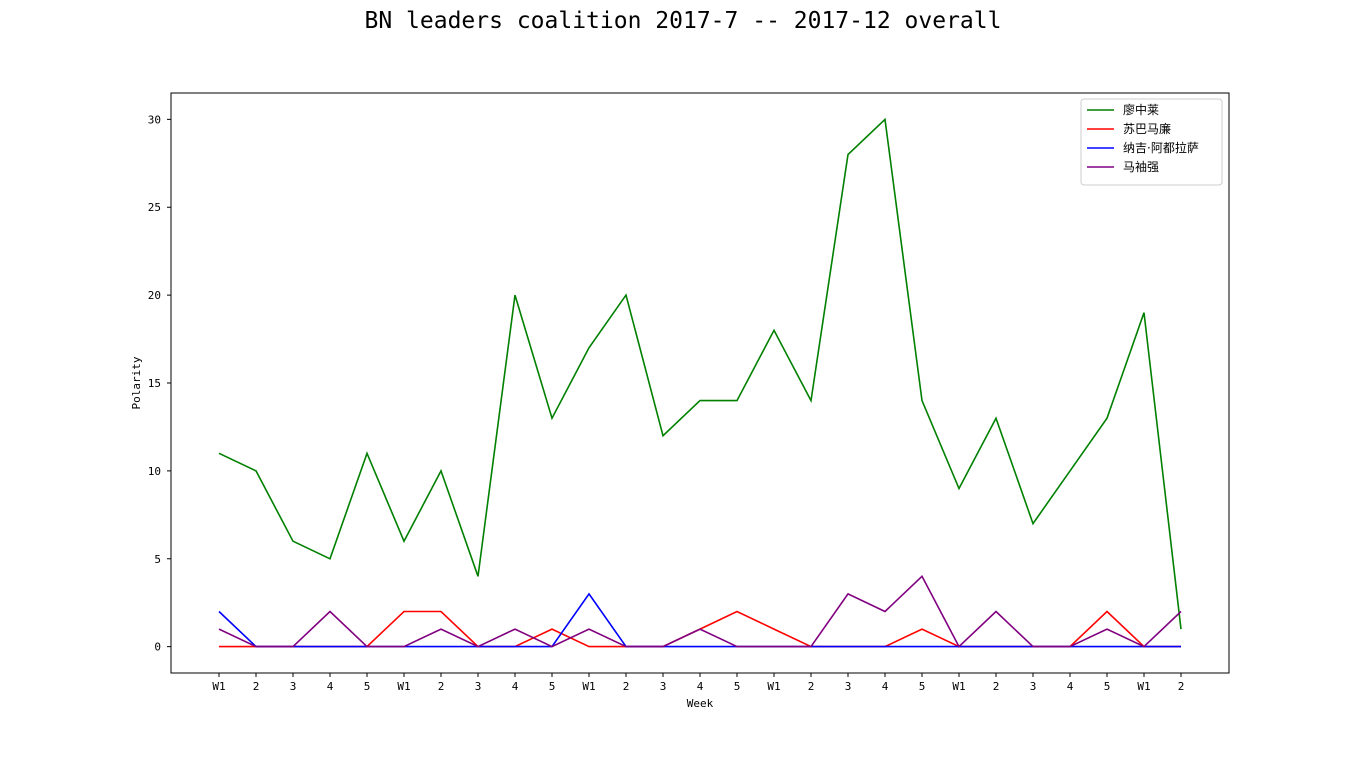 This screenshot has height=768, width=1366. Describe the element at coordinates (157, 647) in the screenshot. I see `y-tick-label: 0` at that location.